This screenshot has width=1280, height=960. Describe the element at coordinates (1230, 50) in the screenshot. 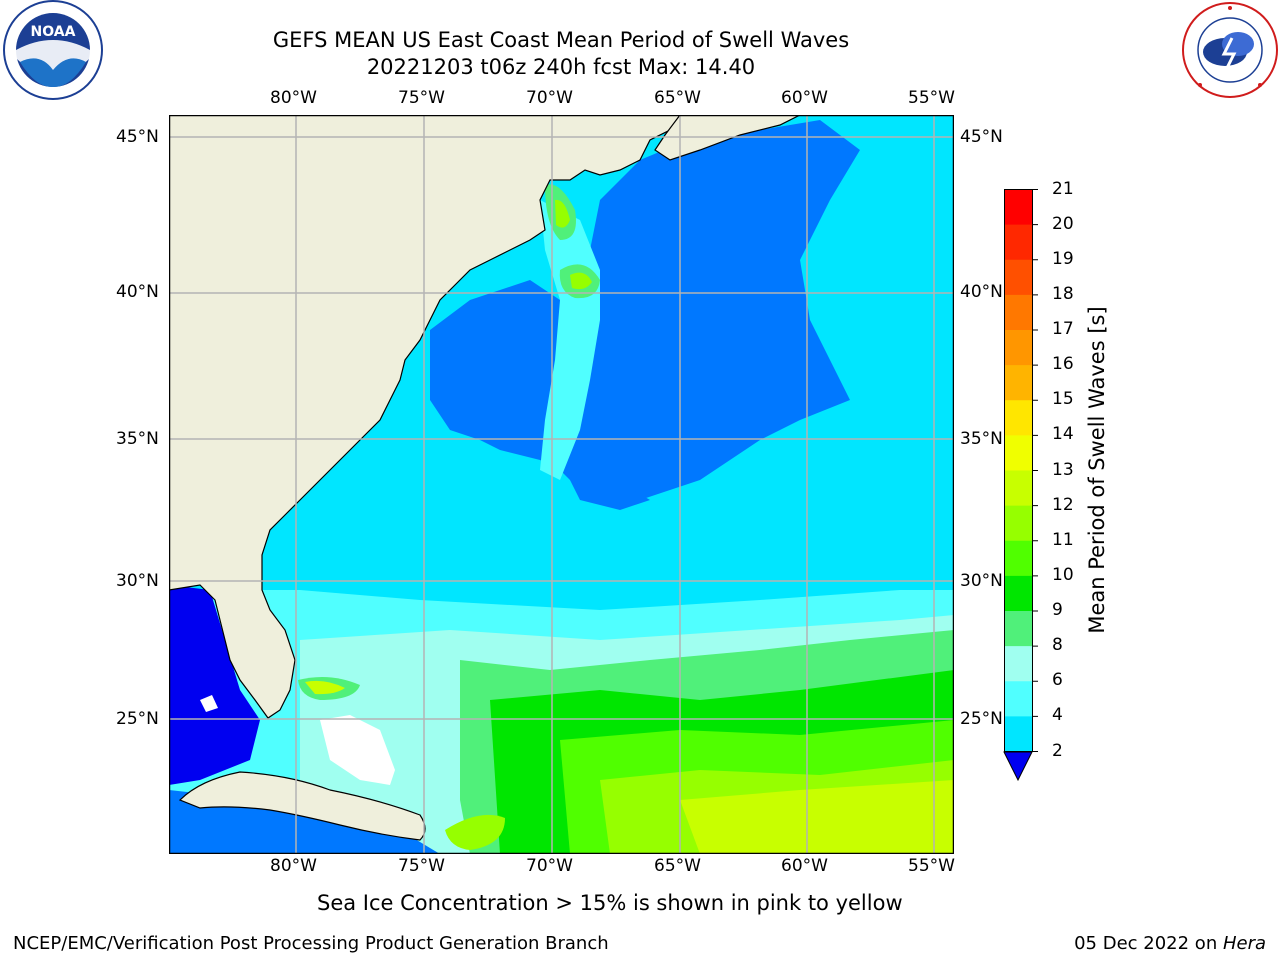

I see `nws-logo` at that location.